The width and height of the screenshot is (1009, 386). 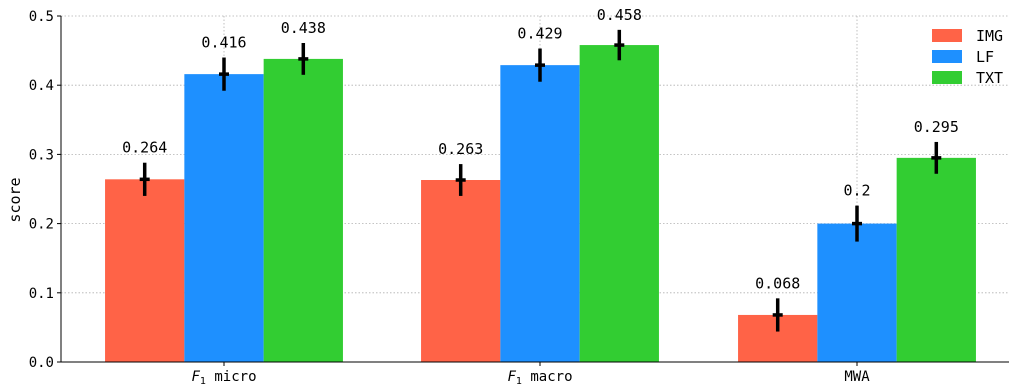 I want to click on data-label: 0.264, so click(x=144, y=148).